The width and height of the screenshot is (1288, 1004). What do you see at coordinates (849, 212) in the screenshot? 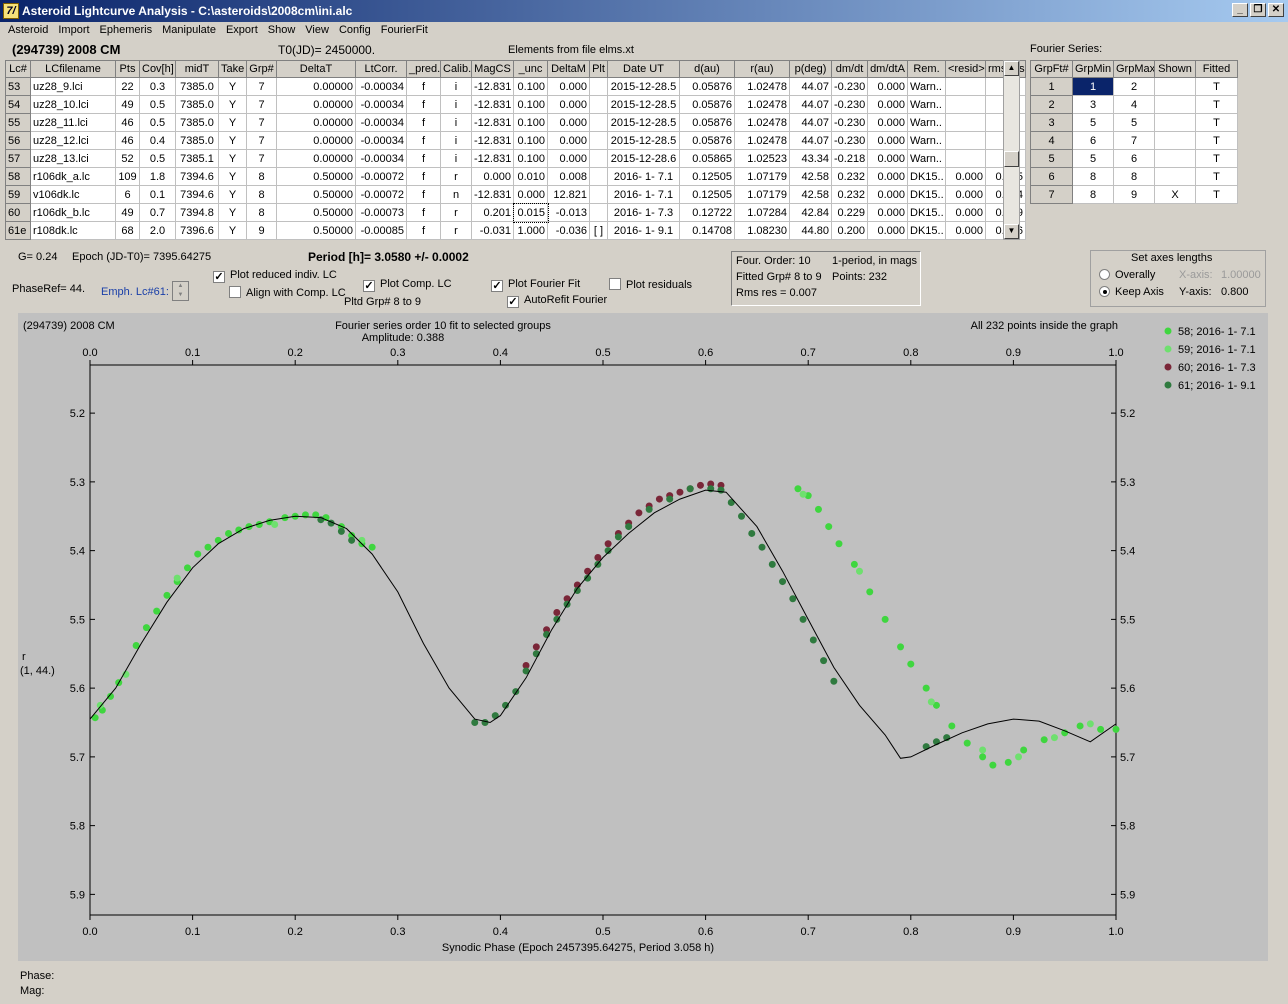
I see `table-cell: 0.229` at bounding box center [849, 212].